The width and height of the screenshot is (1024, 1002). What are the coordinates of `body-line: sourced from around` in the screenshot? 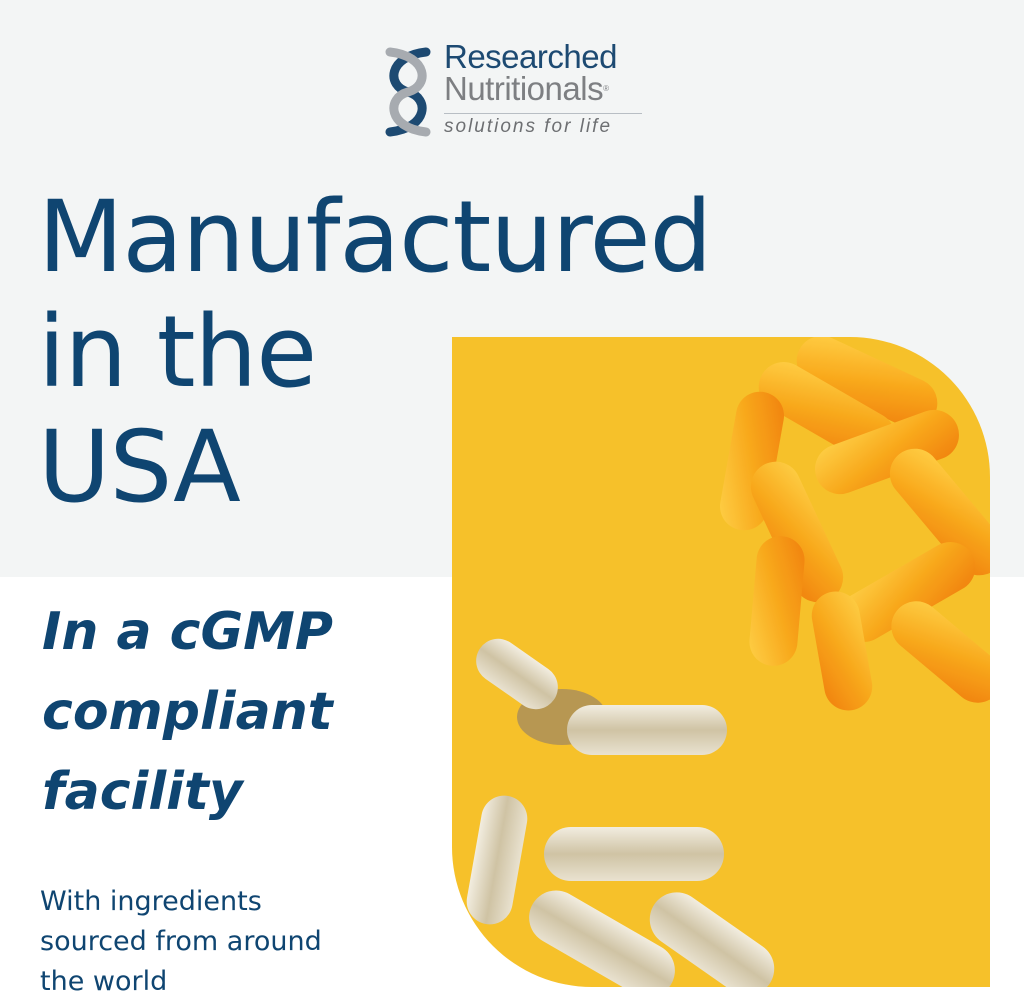 It's located at (181, 941).